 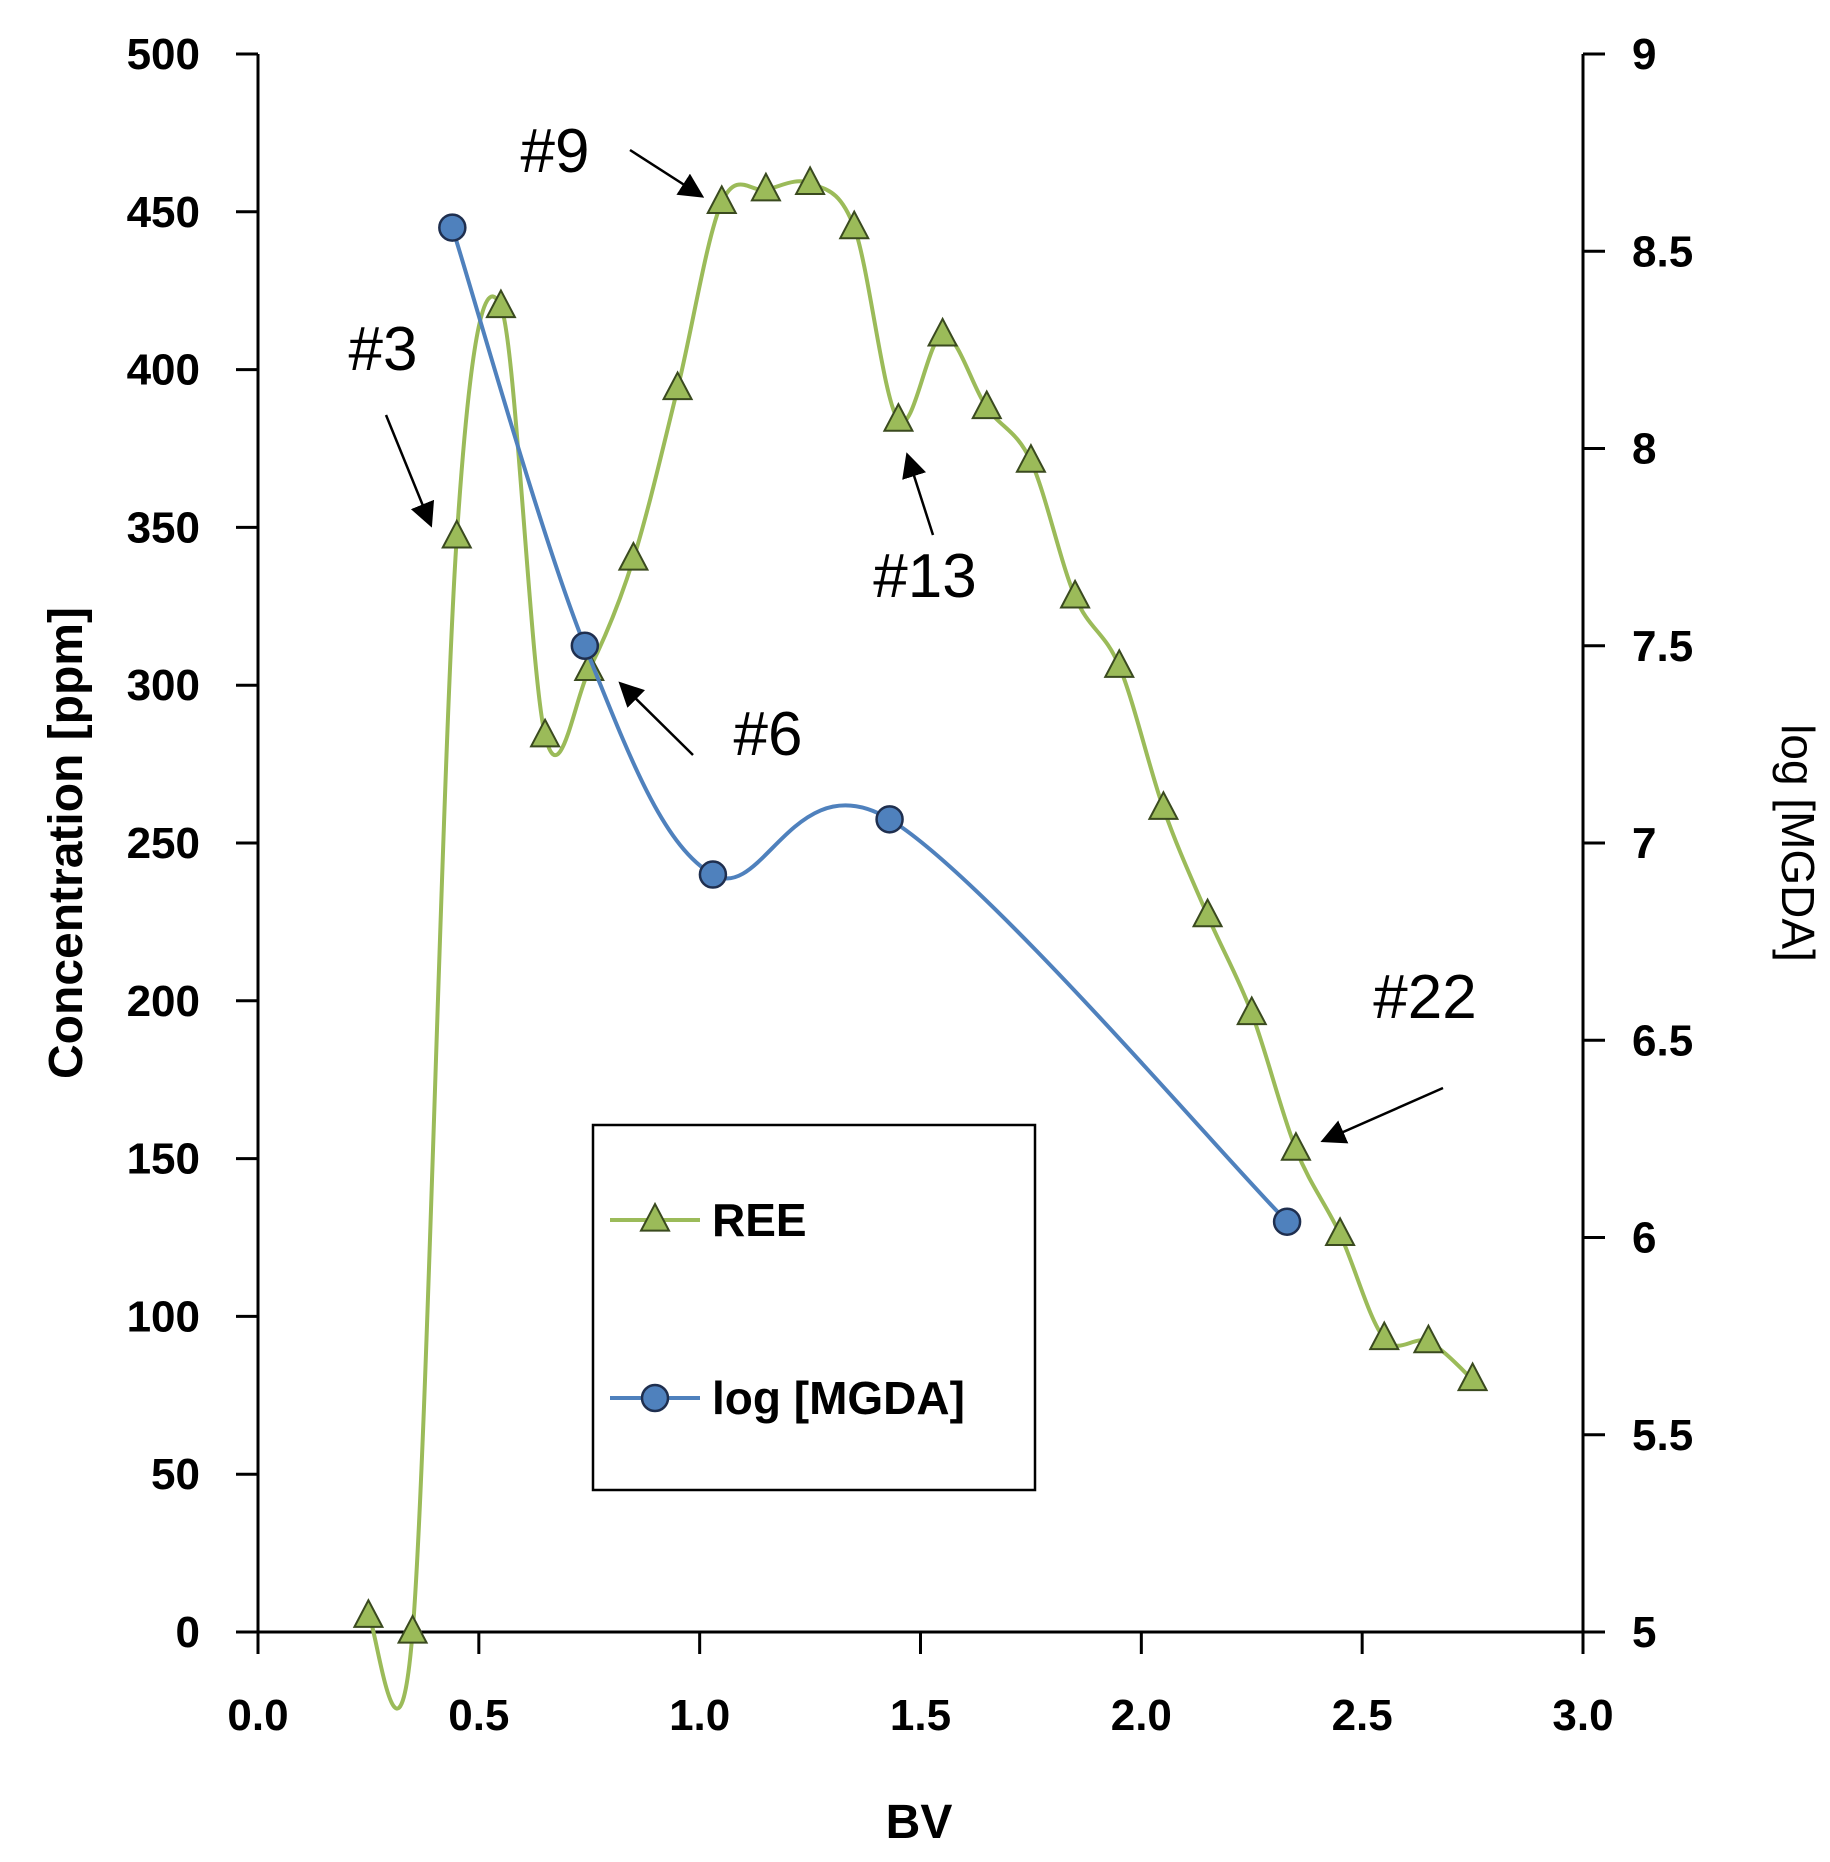 I want to click on y-axis-title: Concentration [ppm], so click(x=66, y=843).